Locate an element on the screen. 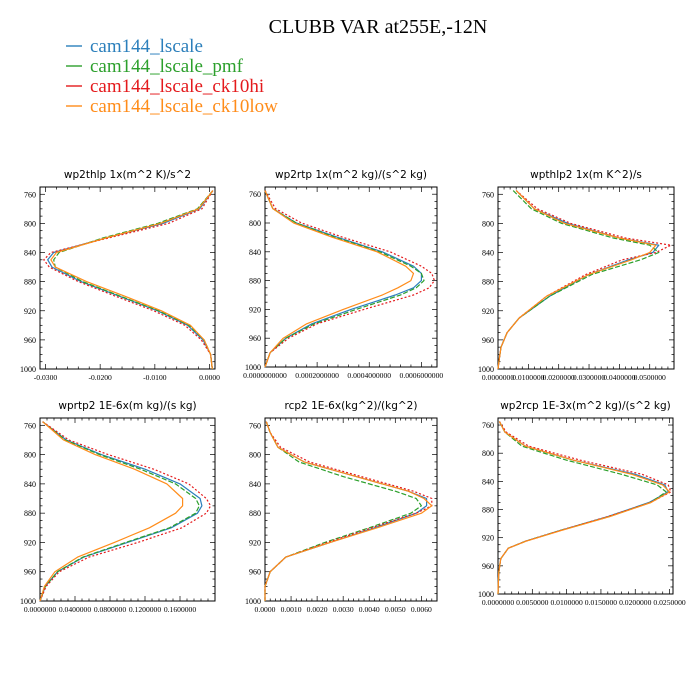 This screenshot has height=700, width=700. x-tick-label: 0.0150000 is located at coordinates (601, 602).